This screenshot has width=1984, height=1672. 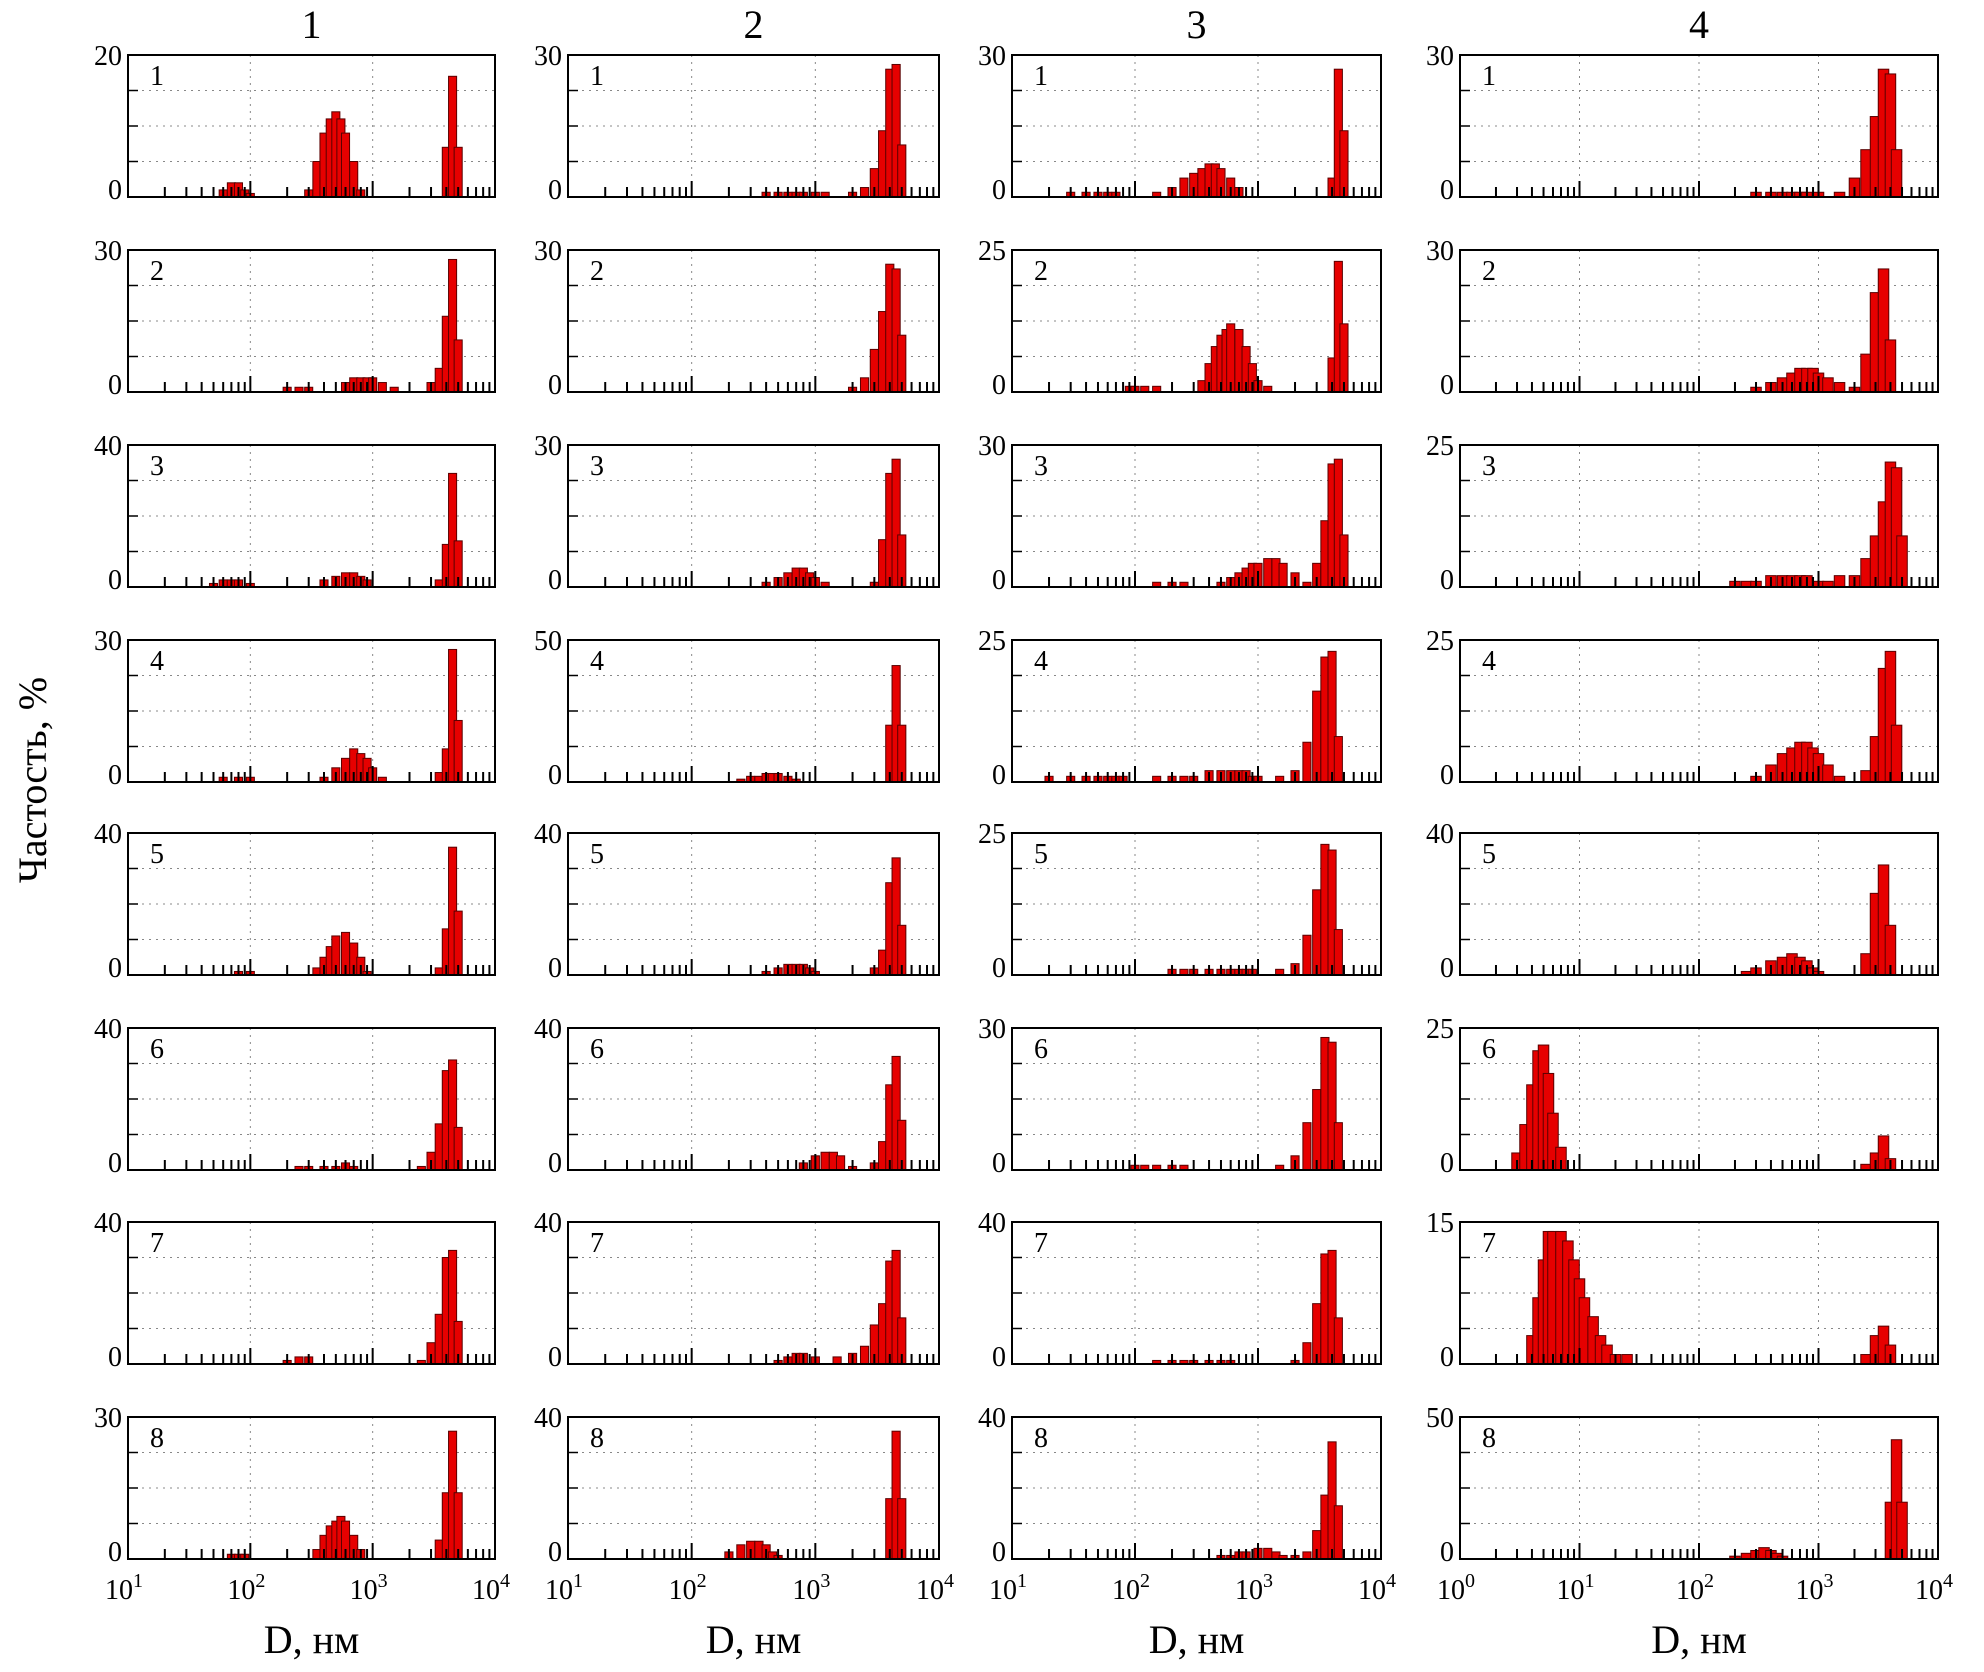 What do you see at coordinates (1041, 466) in the screenshot?
I see `panel-number-label: 3` at bounding box center [1041, 466].